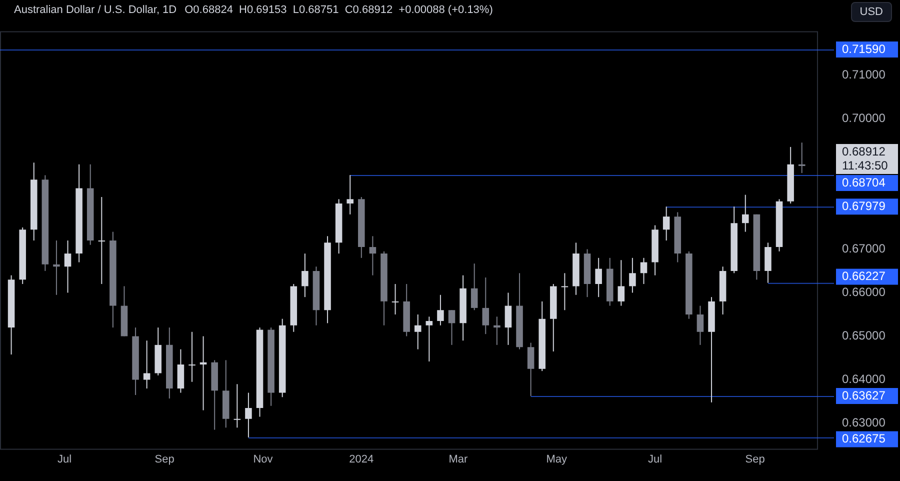 The height and width of the screenshot is (481, 900). Describe the element at coordinates (864, 395) in the screenshot. I see `ref-line-label: 0.63627` at that location.